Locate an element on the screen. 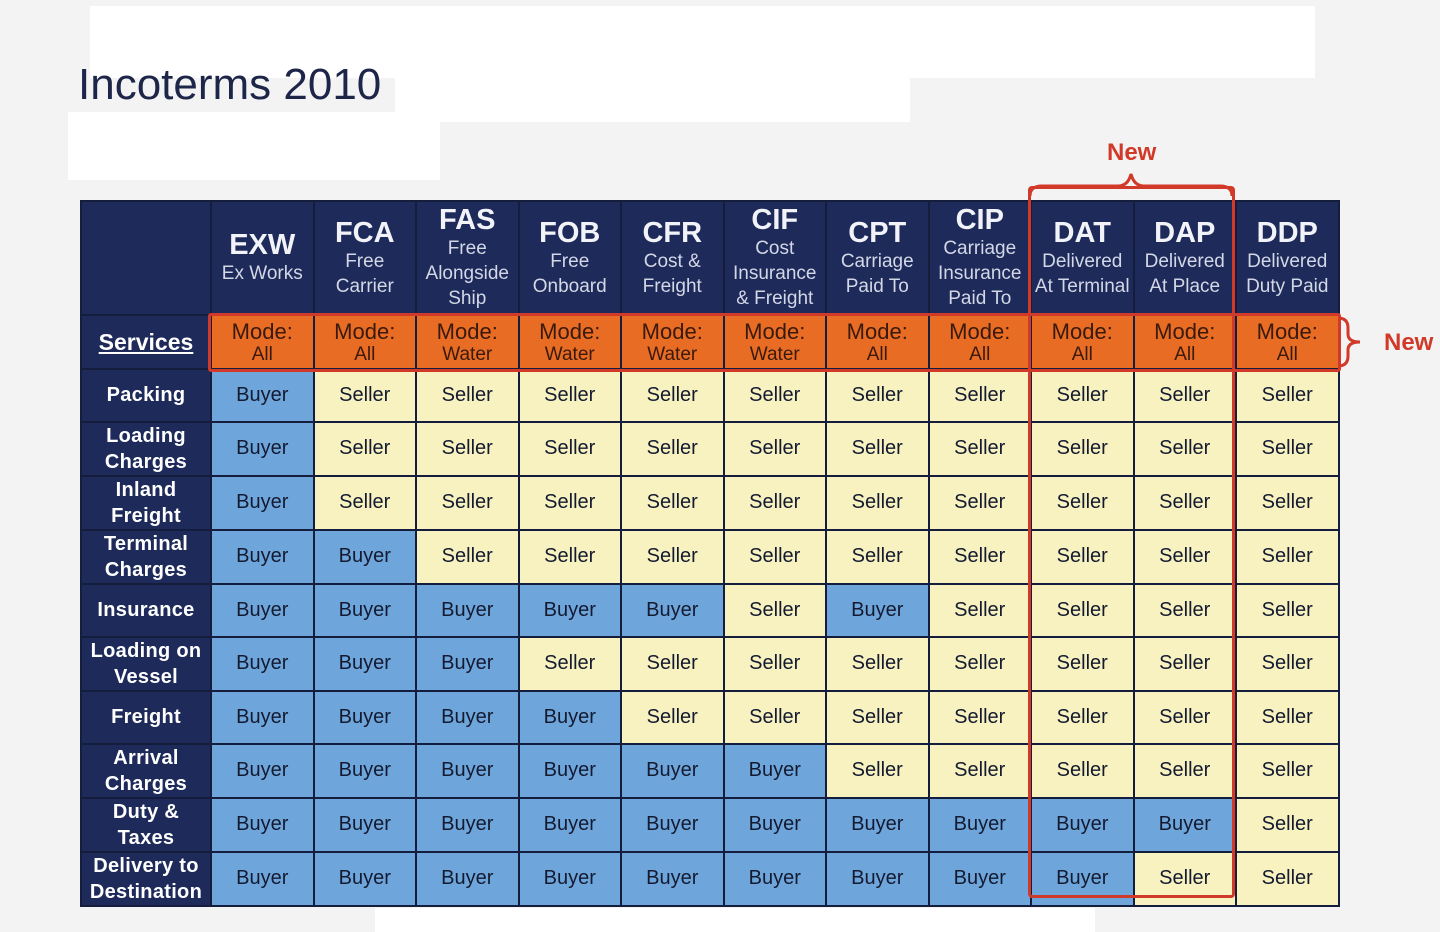  mode-cell-exw: Mode: All is located at coordinates (262, 342).